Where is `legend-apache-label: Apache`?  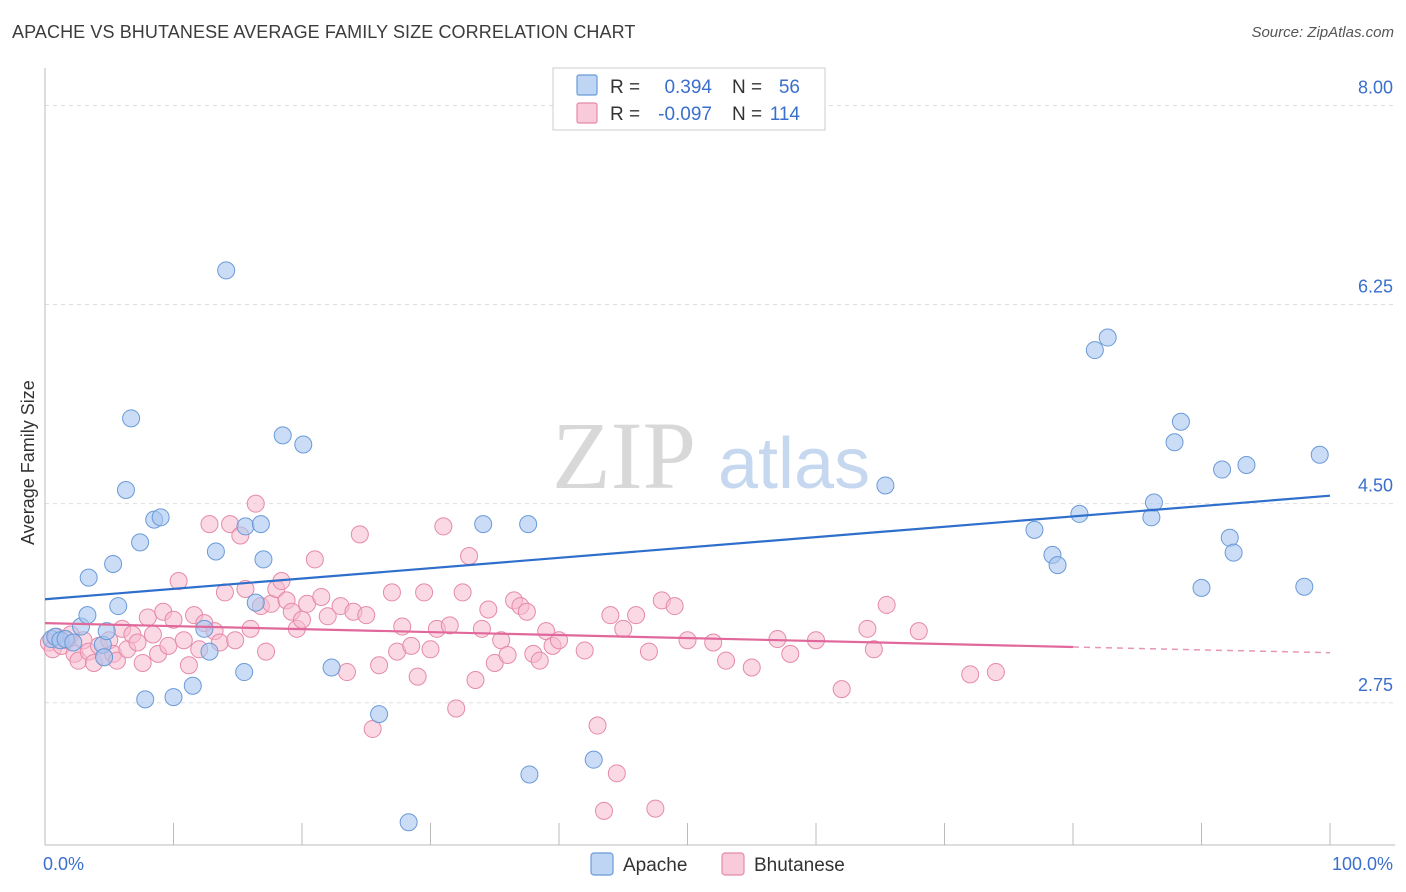
legend-apache-label: Apache is located at coordinates (655, 865).